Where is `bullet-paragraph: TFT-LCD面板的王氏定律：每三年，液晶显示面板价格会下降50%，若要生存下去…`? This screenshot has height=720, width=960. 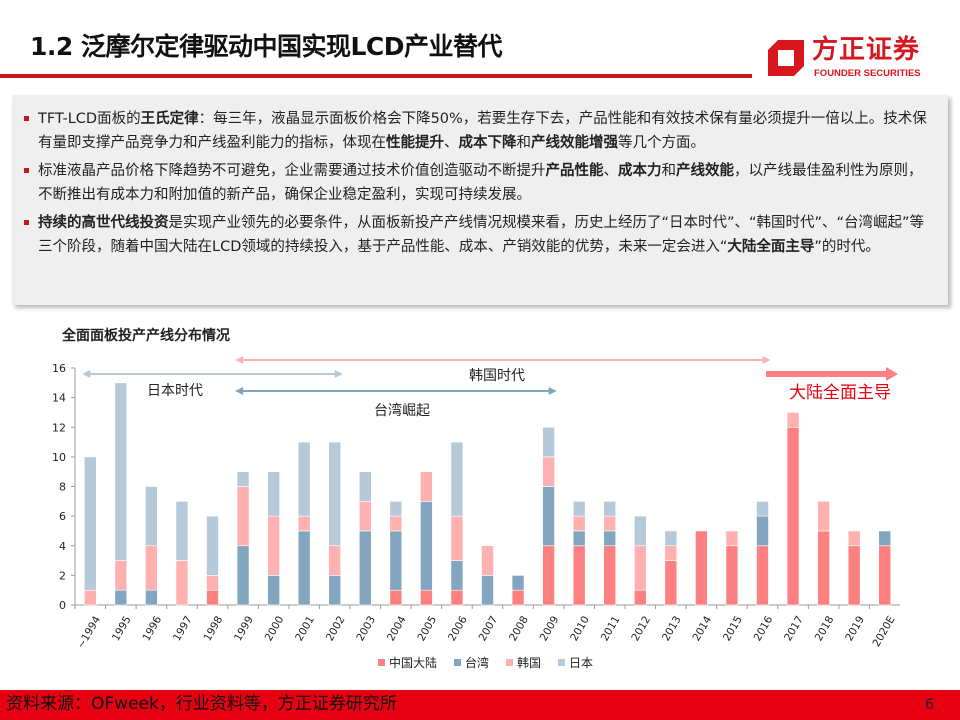
bullet-paragraph: TFT-LCD面板的王氏定律：每三年，液晶显示面板价格会下降50%，若要生存下去… is located at coordinates (480, 131).